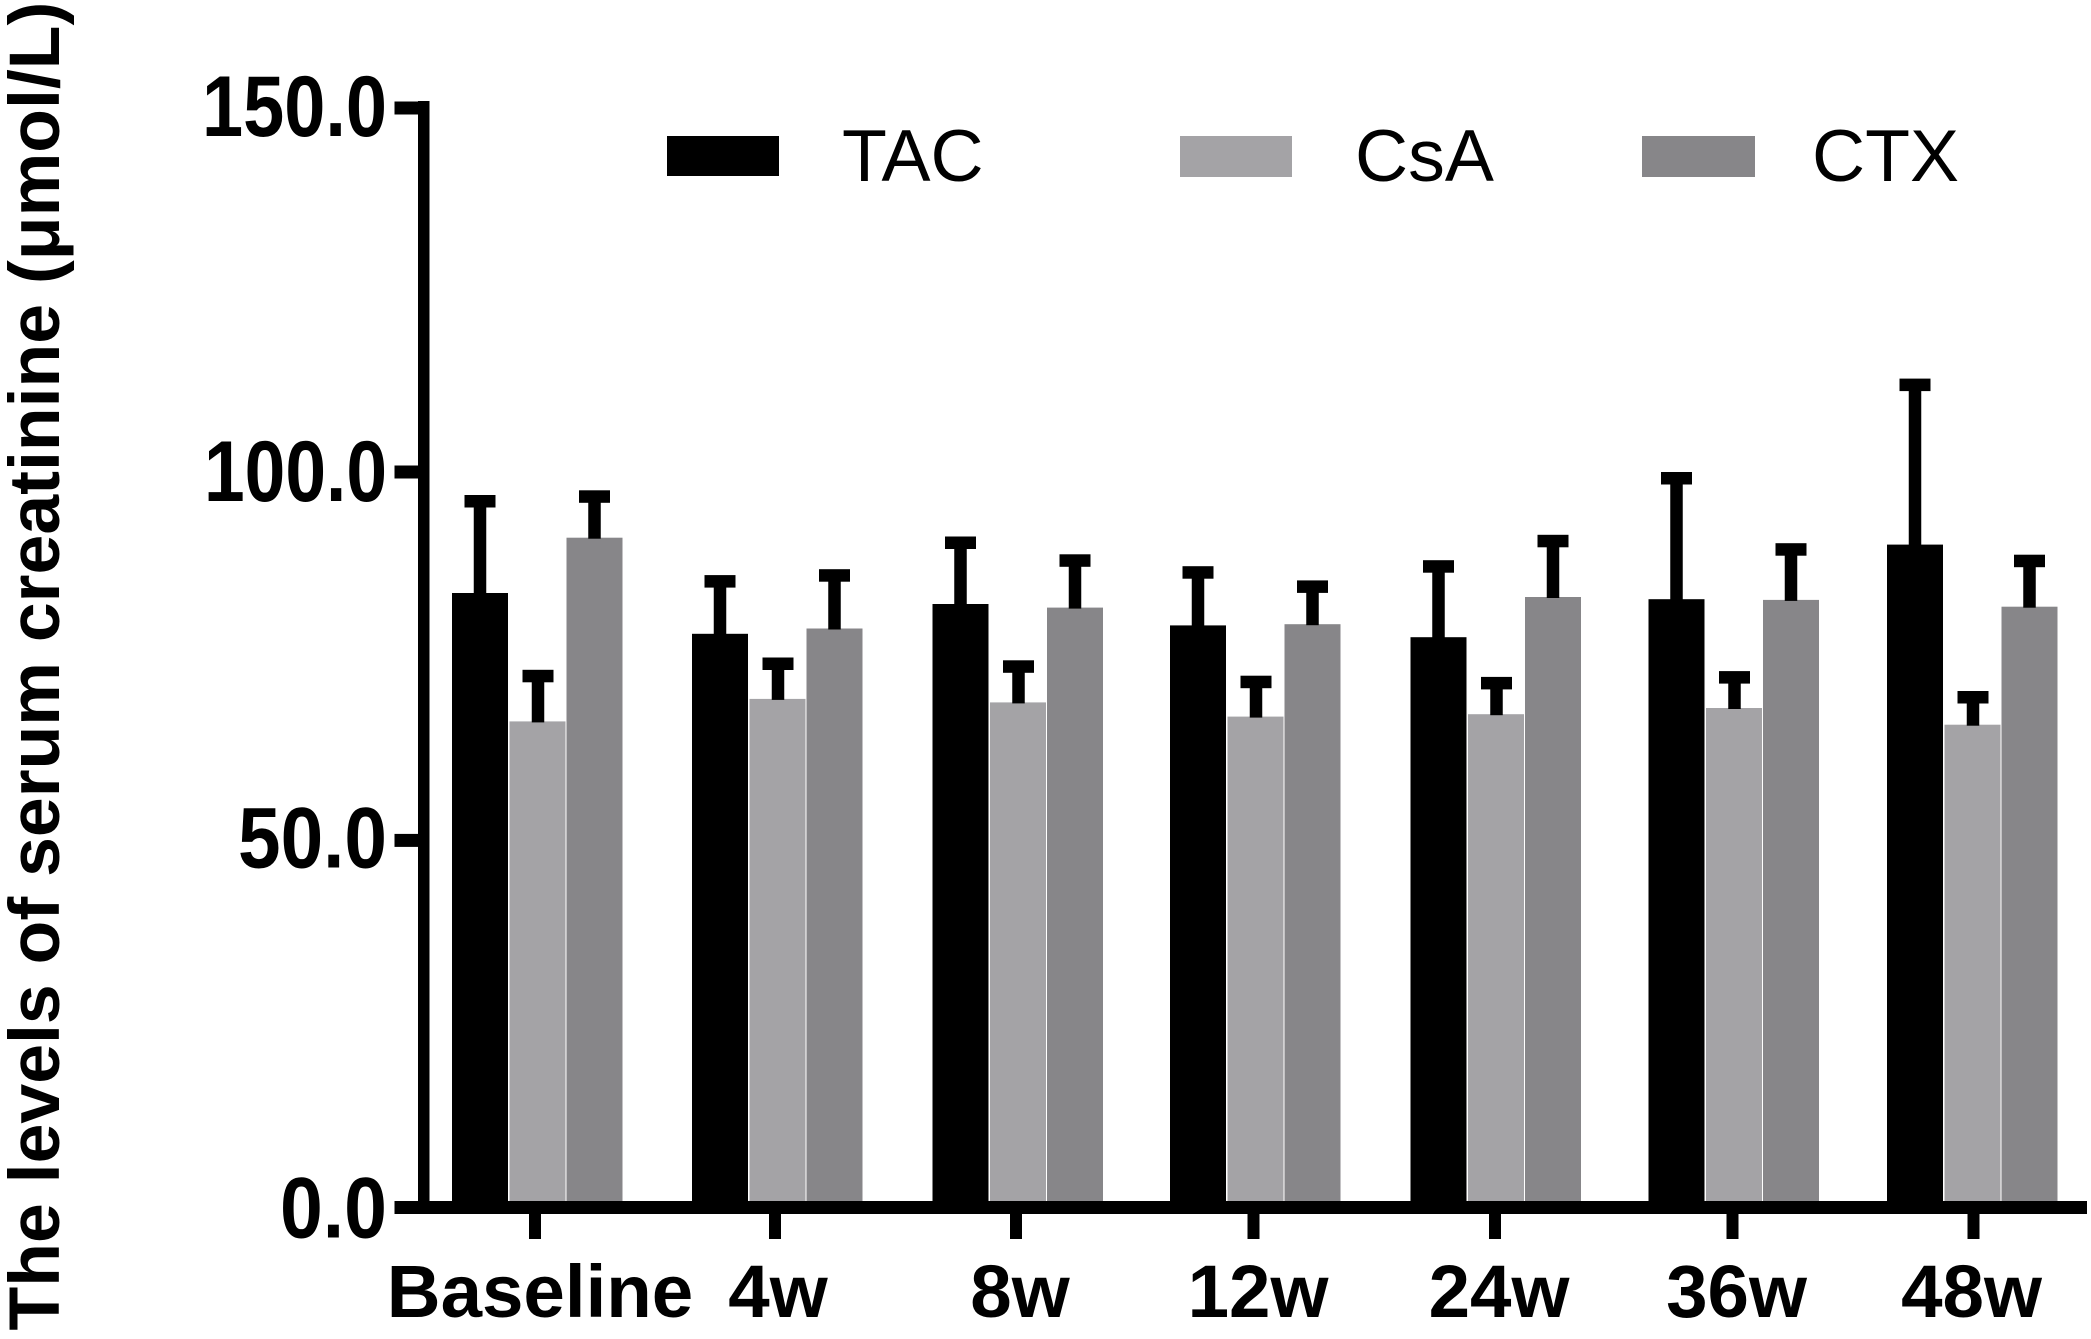  Describe the element at coordinates (1020, 1291) in the screenshot. I see `svg-text: 8w` at that location.